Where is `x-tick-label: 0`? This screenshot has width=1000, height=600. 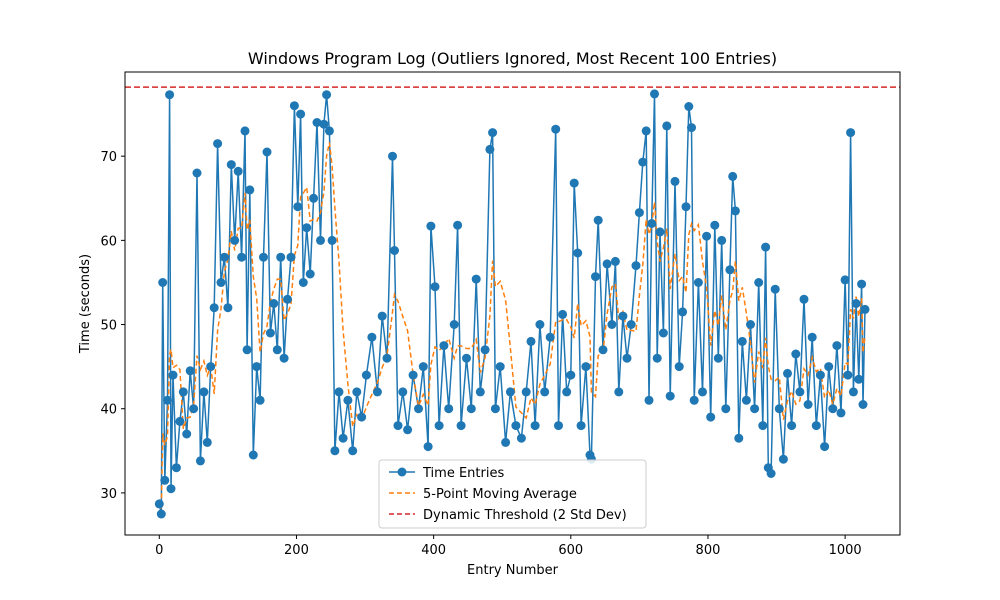 x-tick-label: 0 is located at coordinates (159, 550).